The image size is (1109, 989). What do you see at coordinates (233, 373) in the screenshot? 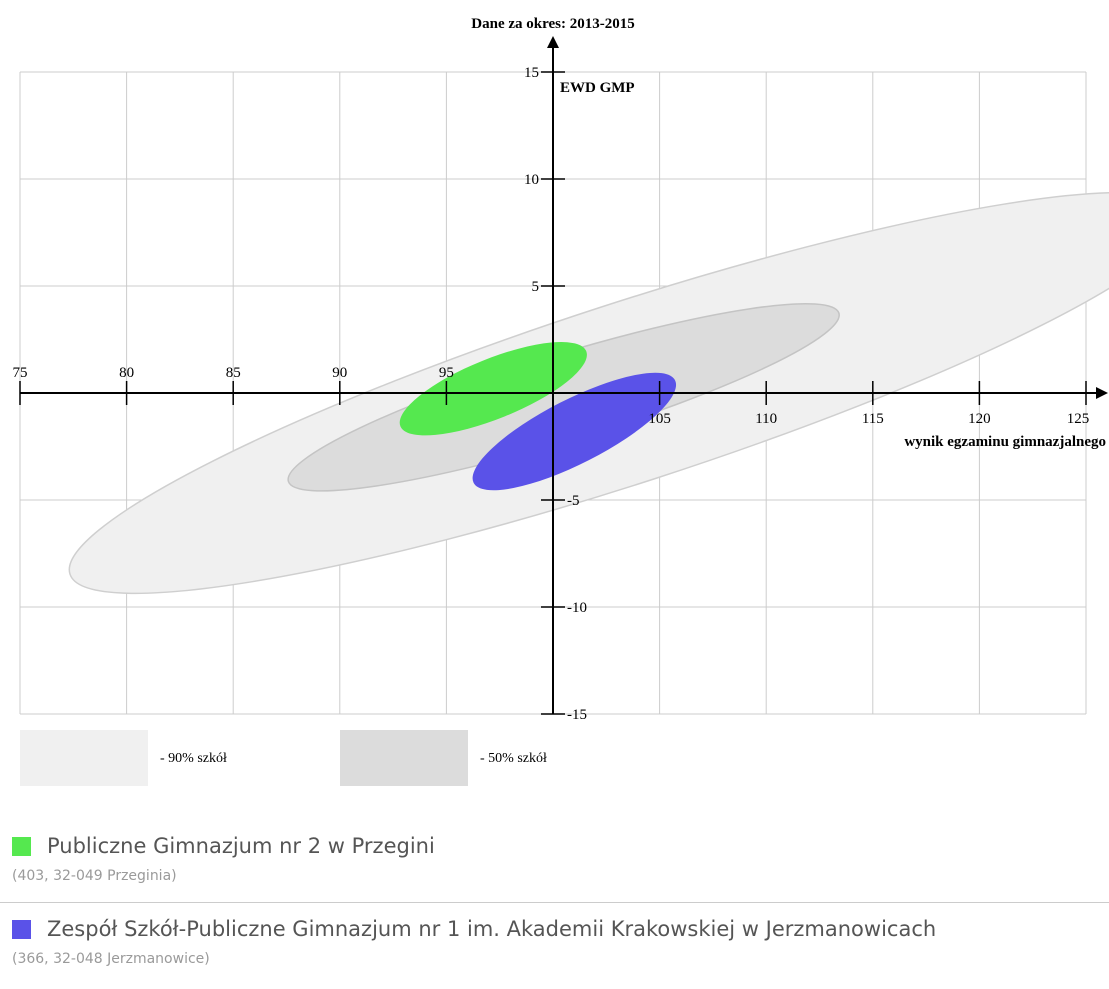
I see `x-tick-label: 85` at bounding box center [233, 373].